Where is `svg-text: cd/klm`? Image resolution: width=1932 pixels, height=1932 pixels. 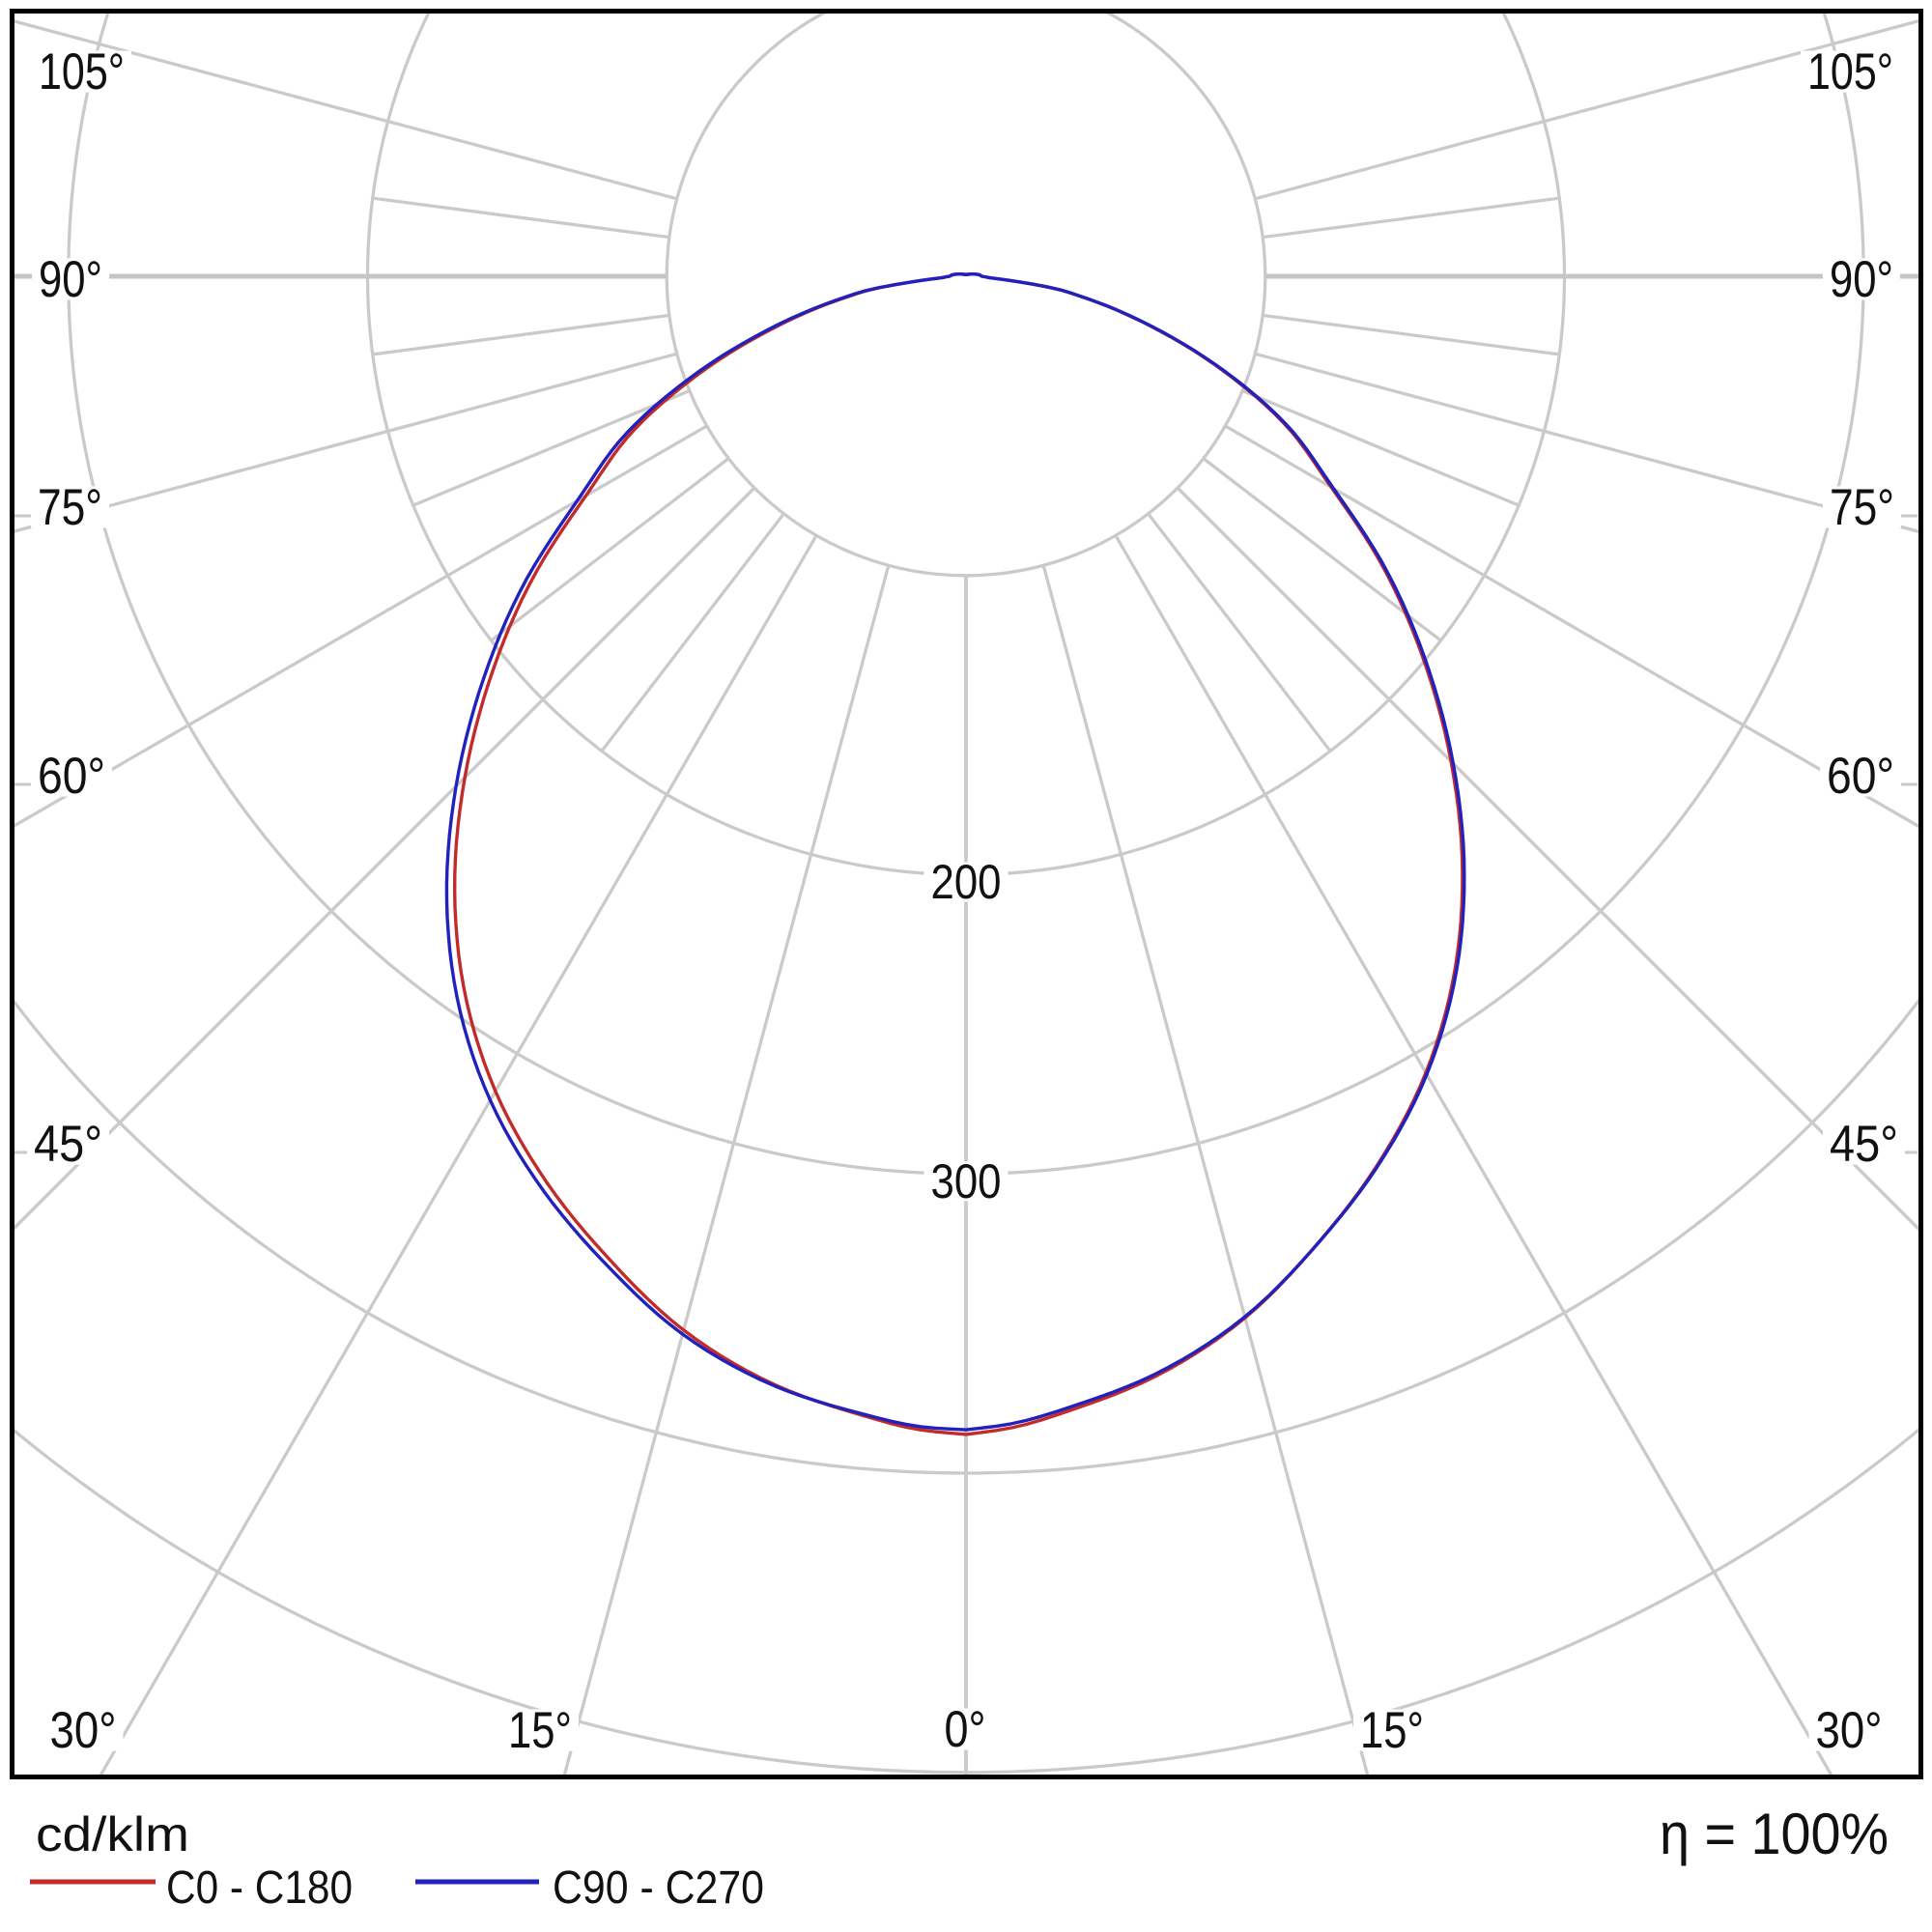 svg-text: cd/klm is located at coordinates (112, 1834).